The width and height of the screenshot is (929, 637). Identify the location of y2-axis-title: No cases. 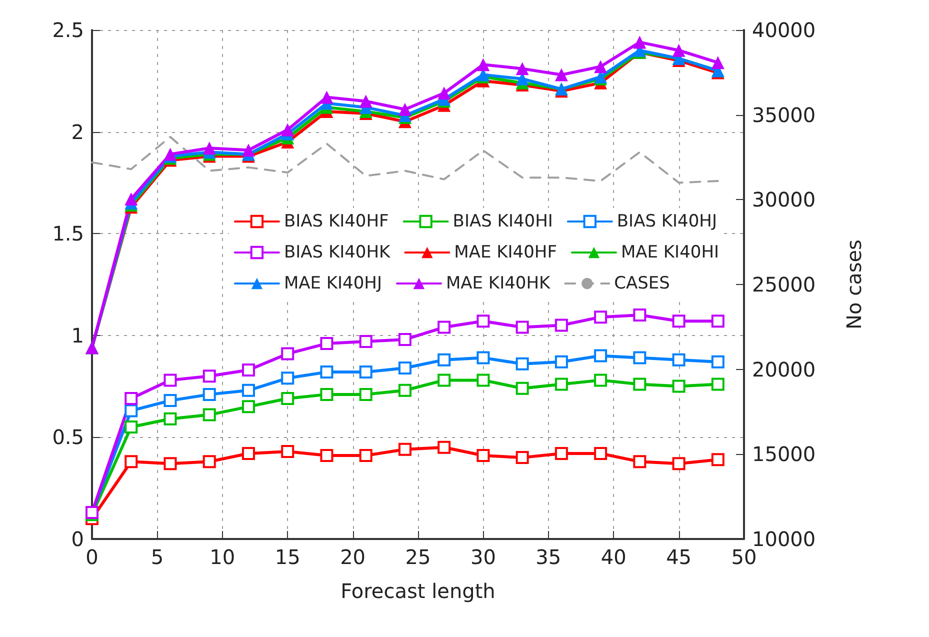
(854, 285).